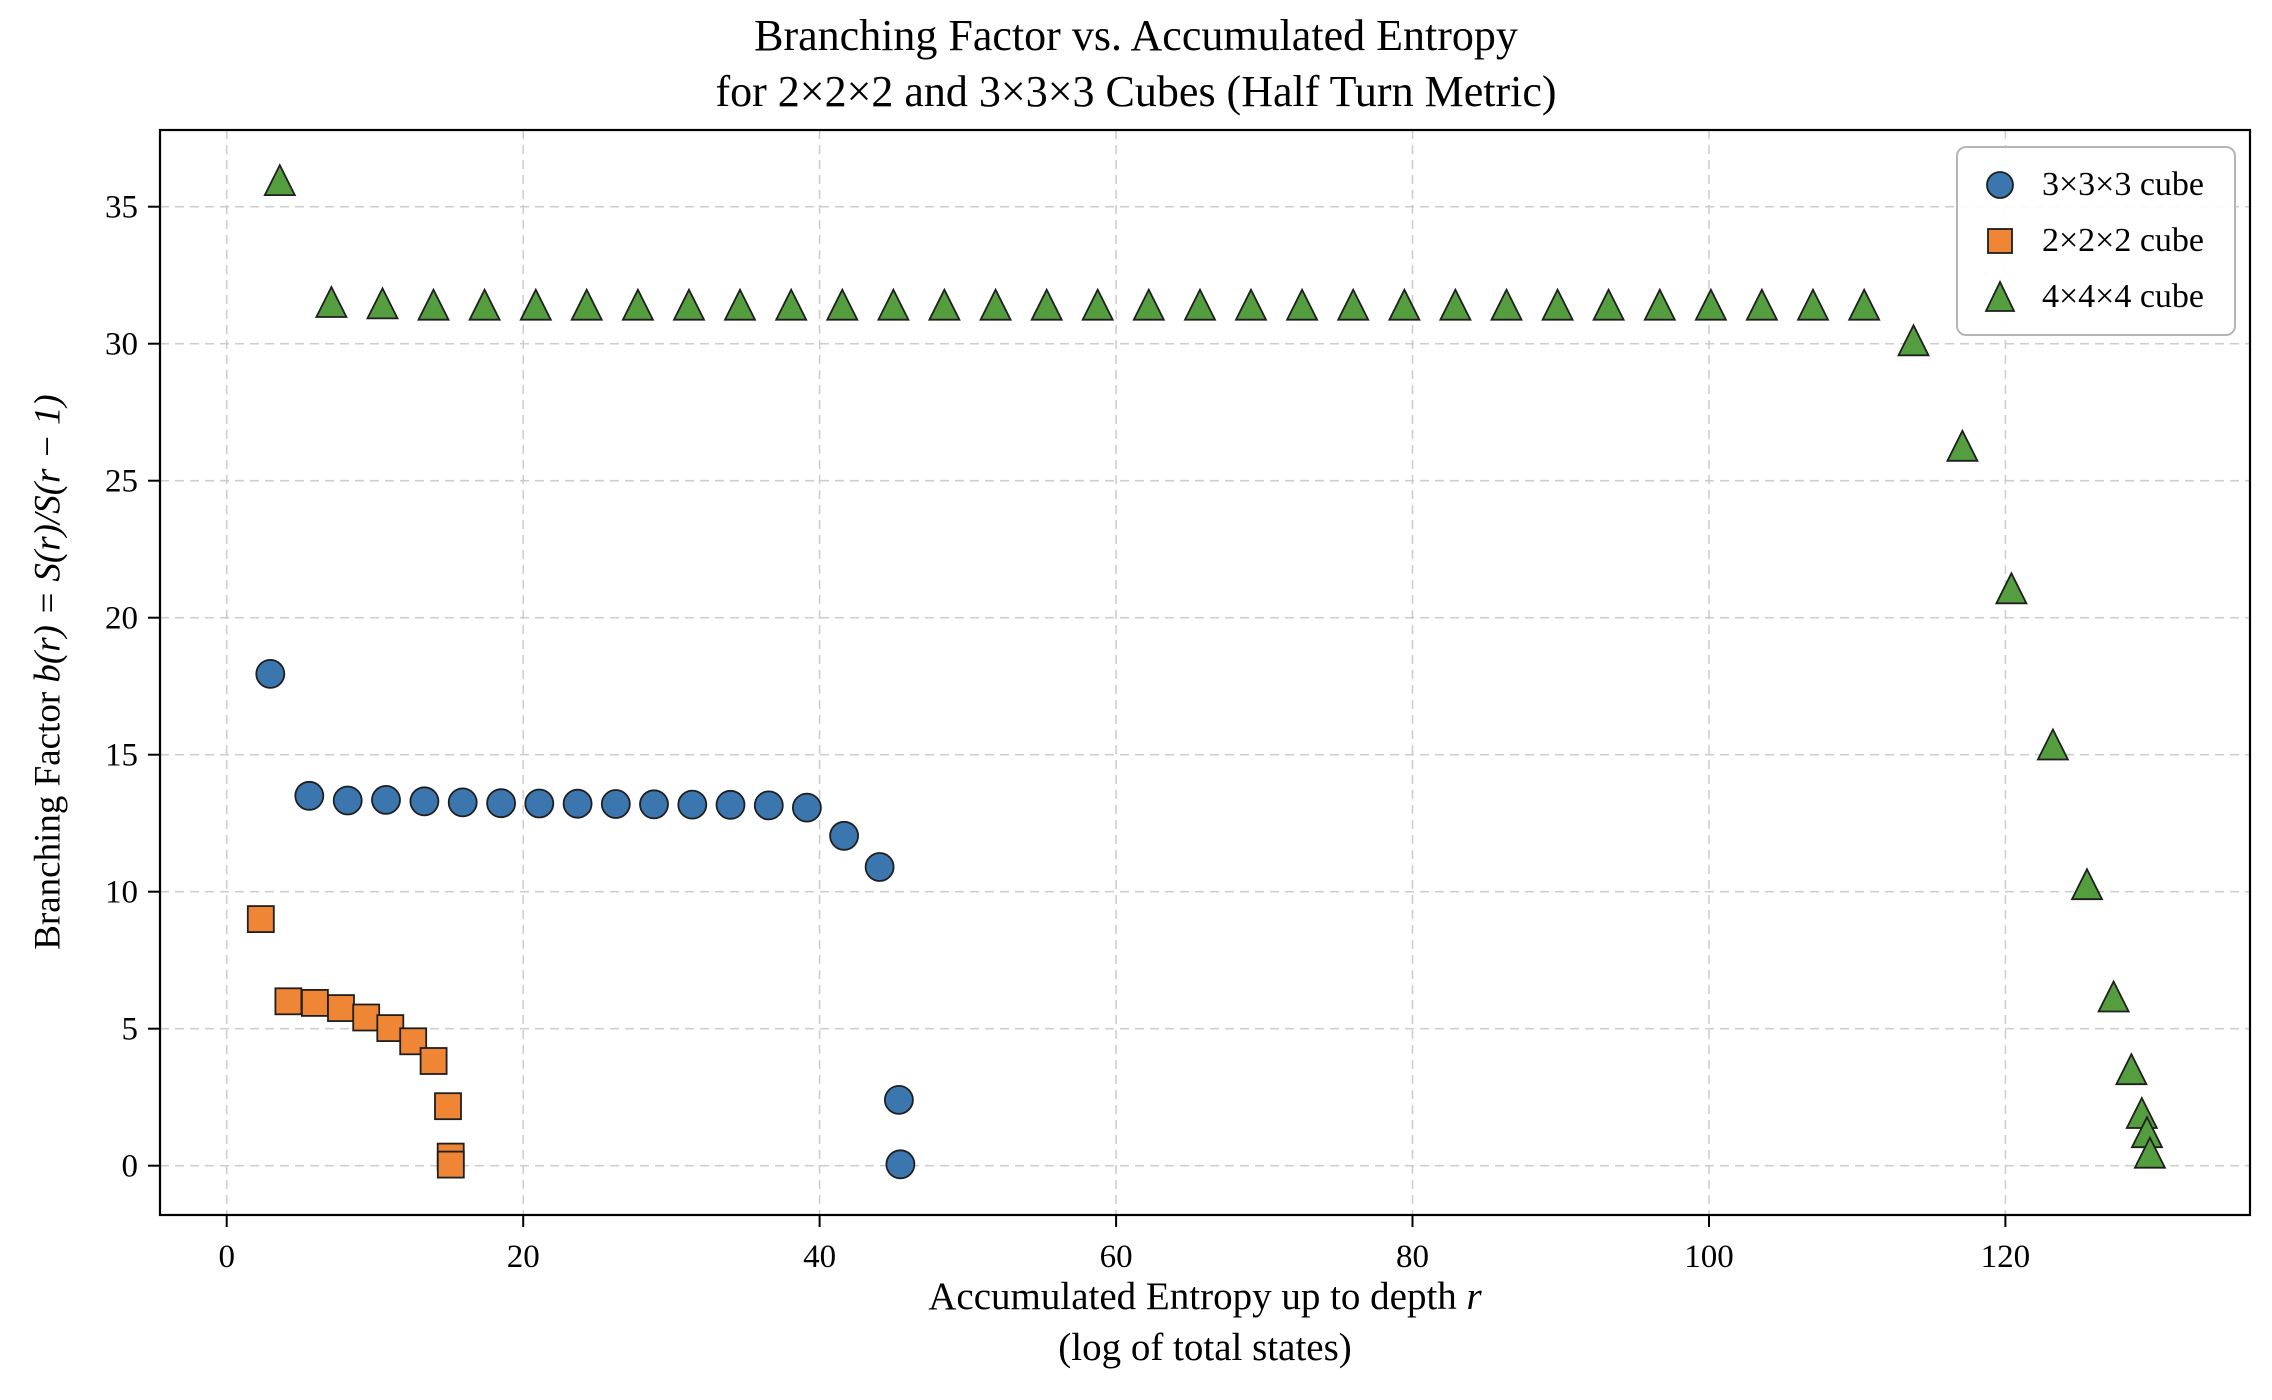 The image size is (2272, 1400). What do you see at coordinates (2122, 296) in the screenshot?
I see `legend-label: 4×4×4 cube` at bounding box center [2122, 296].